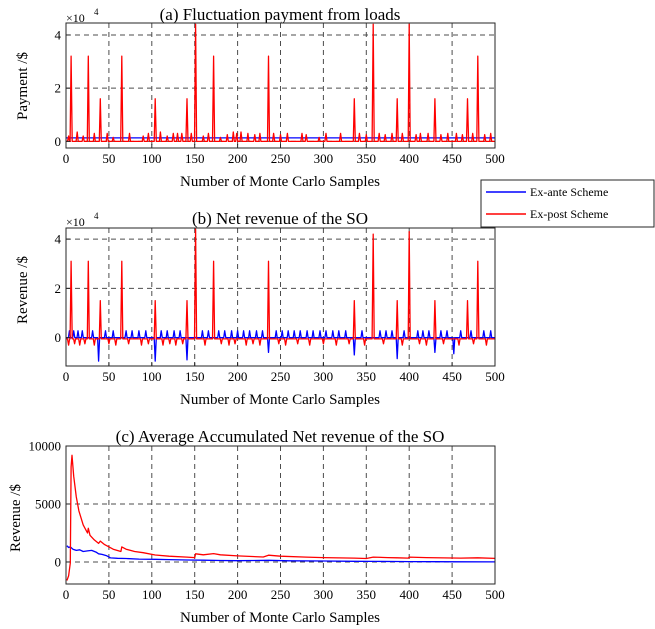 The height and width of the screenshot is (629, 655). What do you see at coordinates (45, 446) in the screenshot?
I see `y-tick-label: 10000` at bounding box center [45, 446].